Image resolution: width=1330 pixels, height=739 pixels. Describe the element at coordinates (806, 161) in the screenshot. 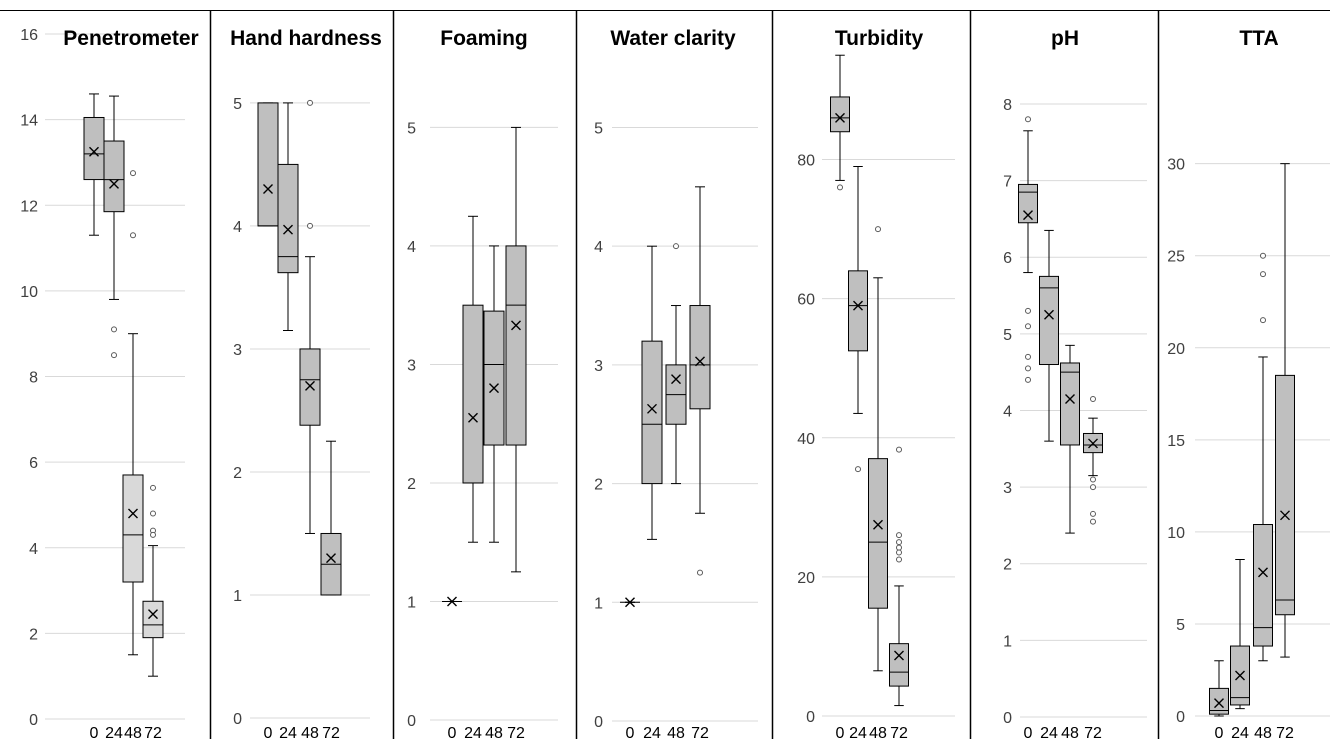

I see `y-tick-label: 80` at that location.